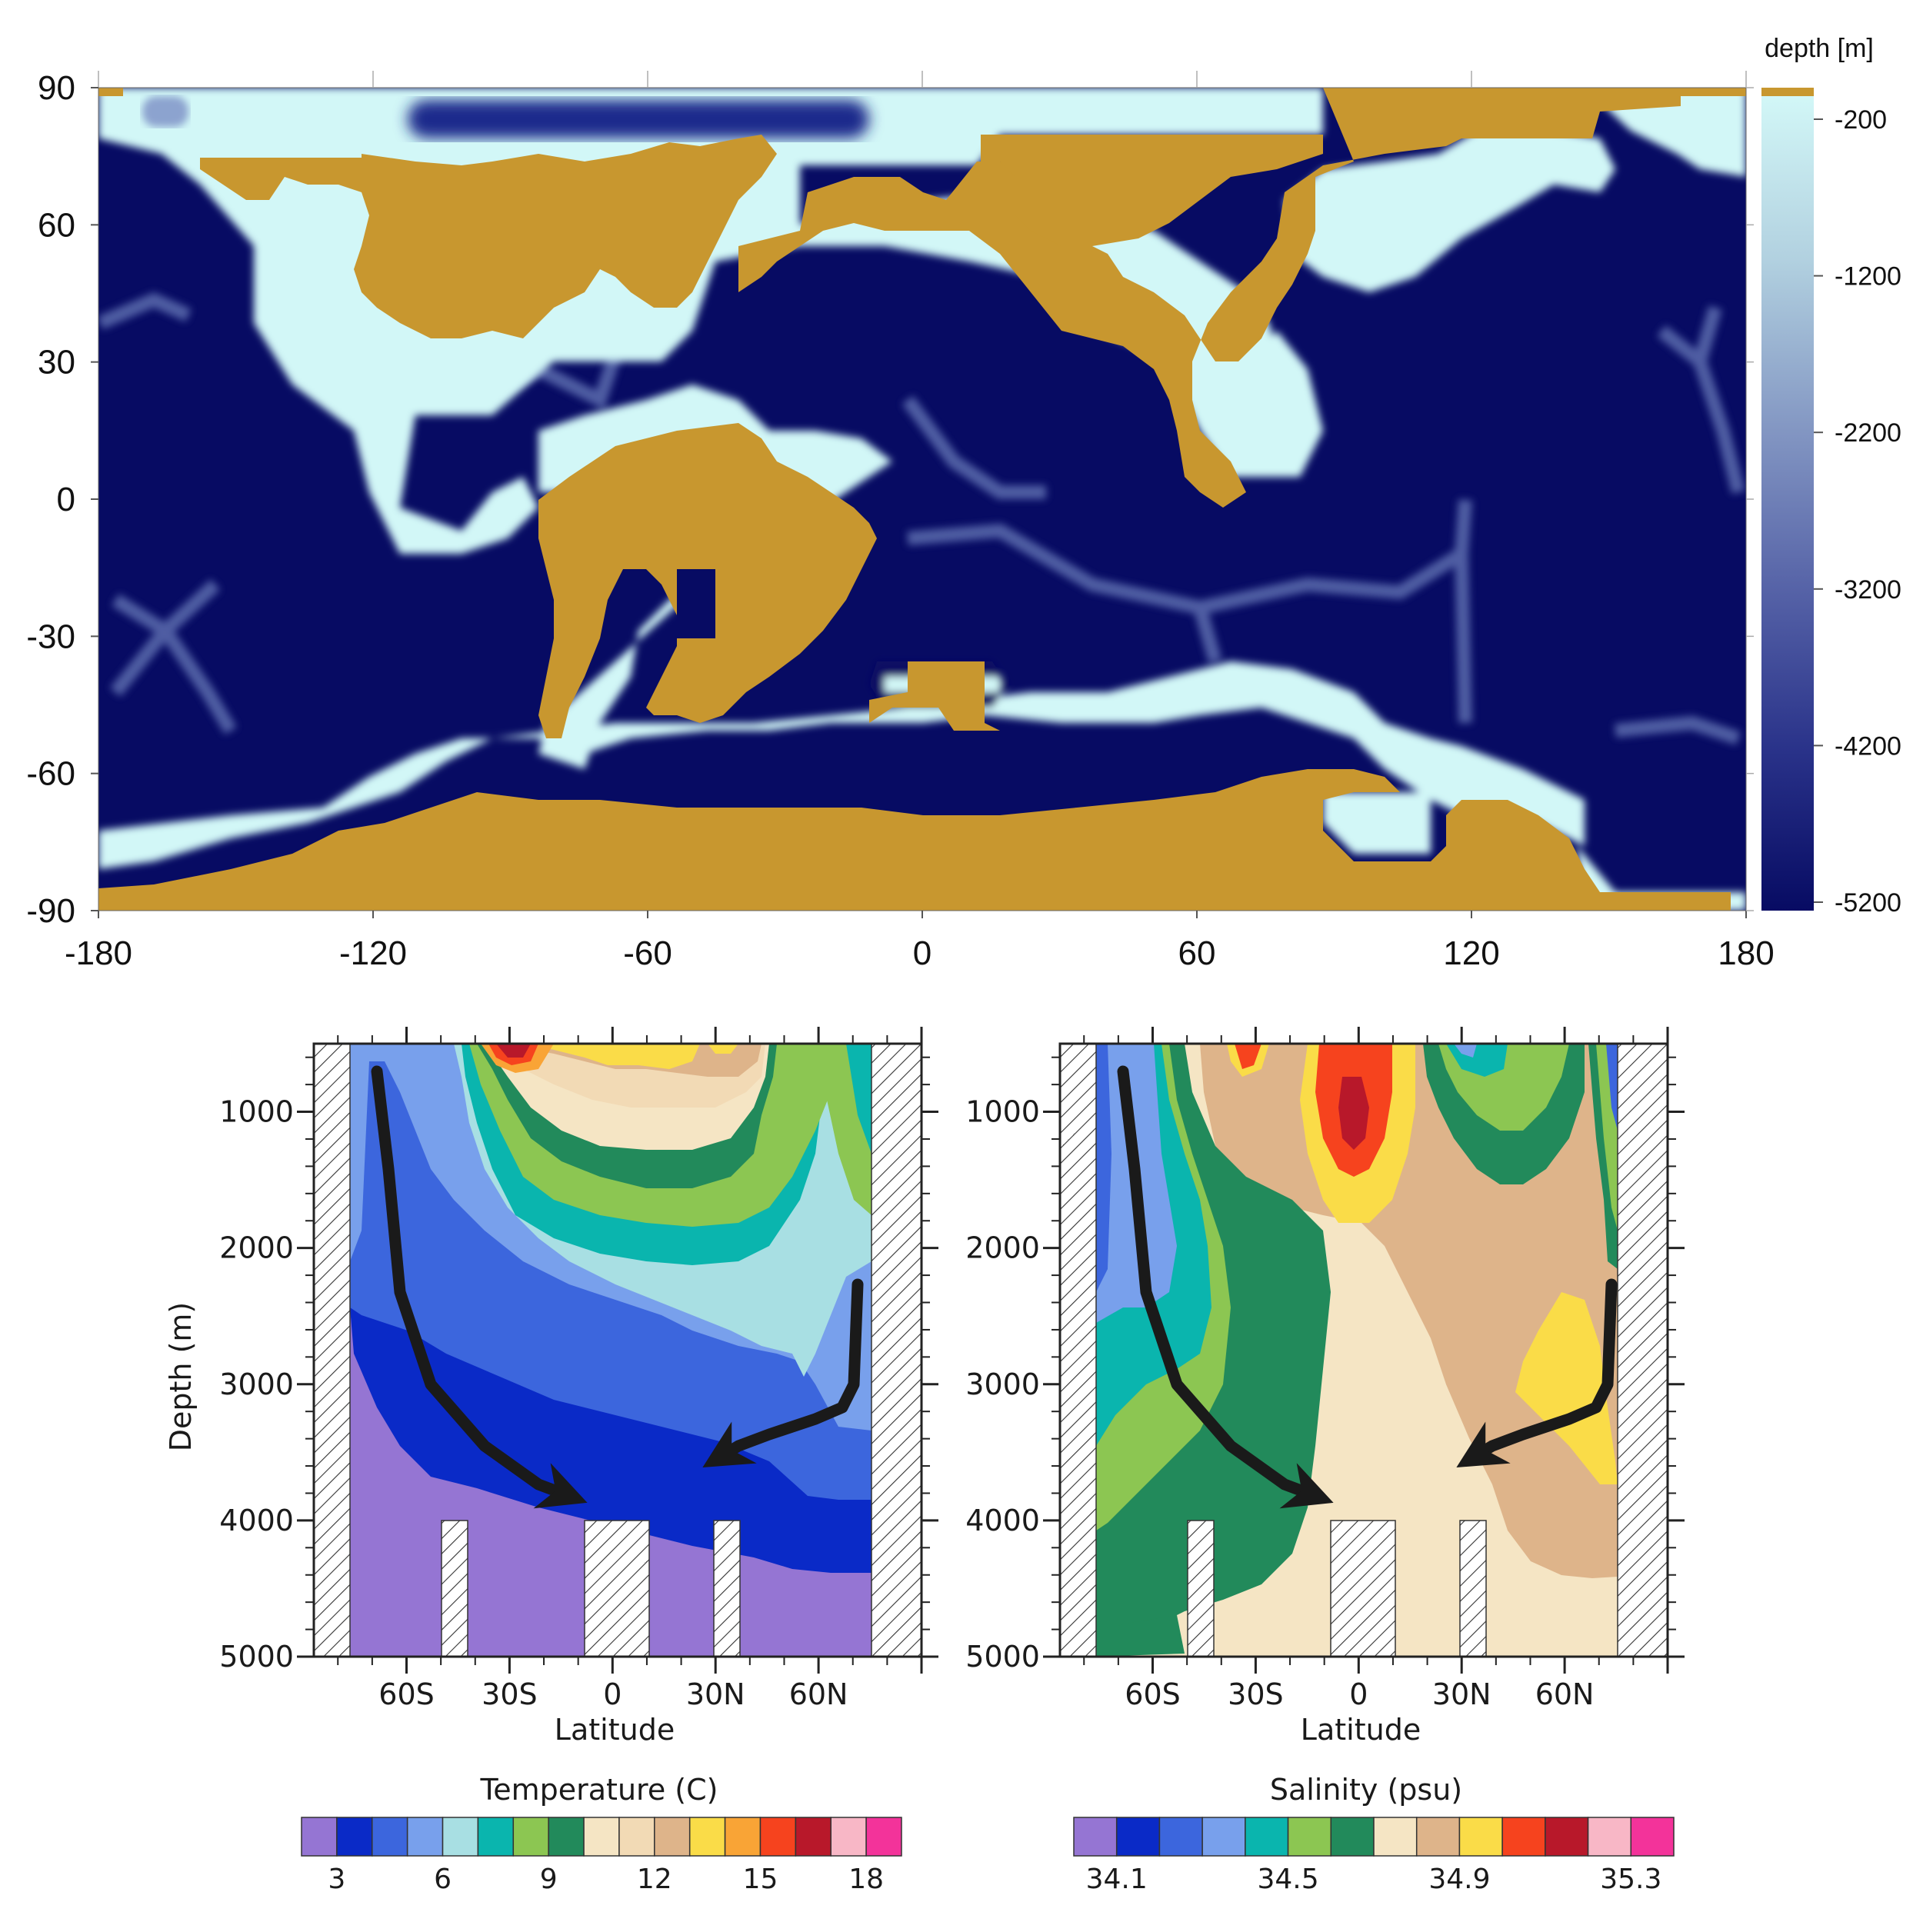  What do you see at coordinates (1787, 92) in the screenshot?
I see `colorbar-land-swatch` at bounding box center [1787, 92].